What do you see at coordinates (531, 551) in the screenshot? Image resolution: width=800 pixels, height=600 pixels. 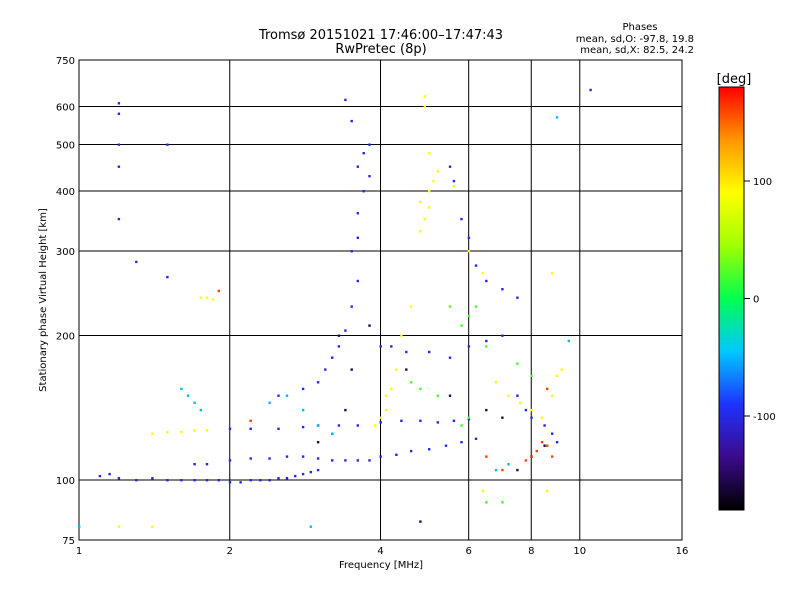 I see `x-tick-label: 8` at bounding box center [531, 551].